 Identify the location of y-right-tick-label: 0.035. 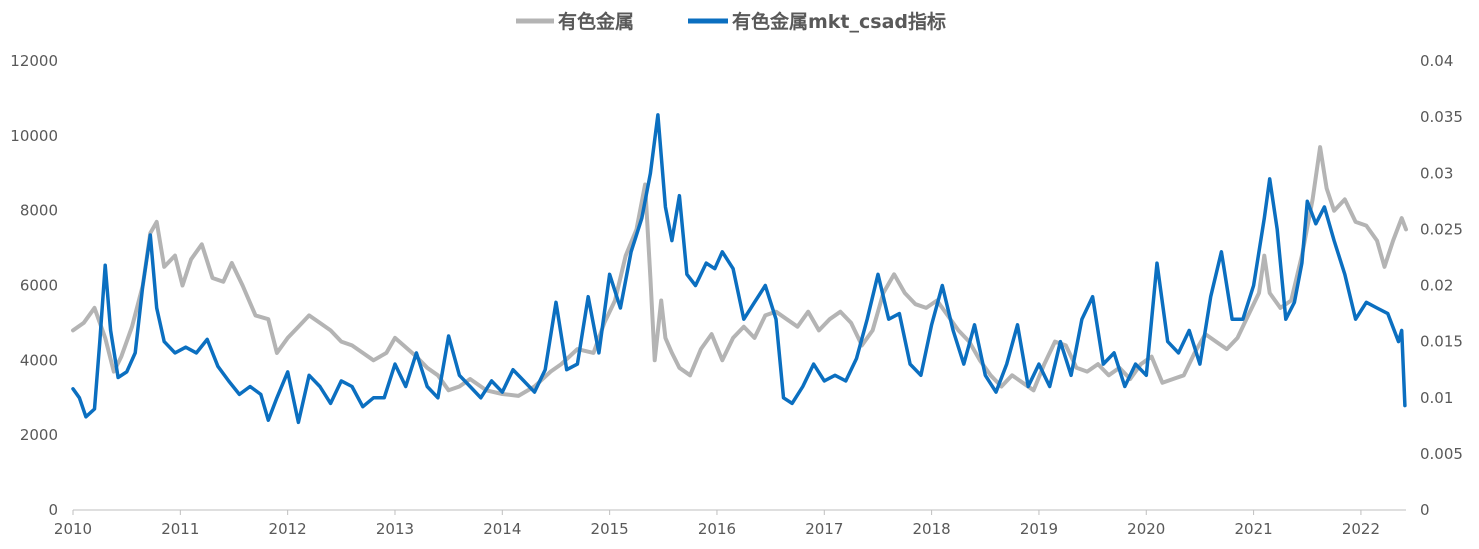
(1441, 117).